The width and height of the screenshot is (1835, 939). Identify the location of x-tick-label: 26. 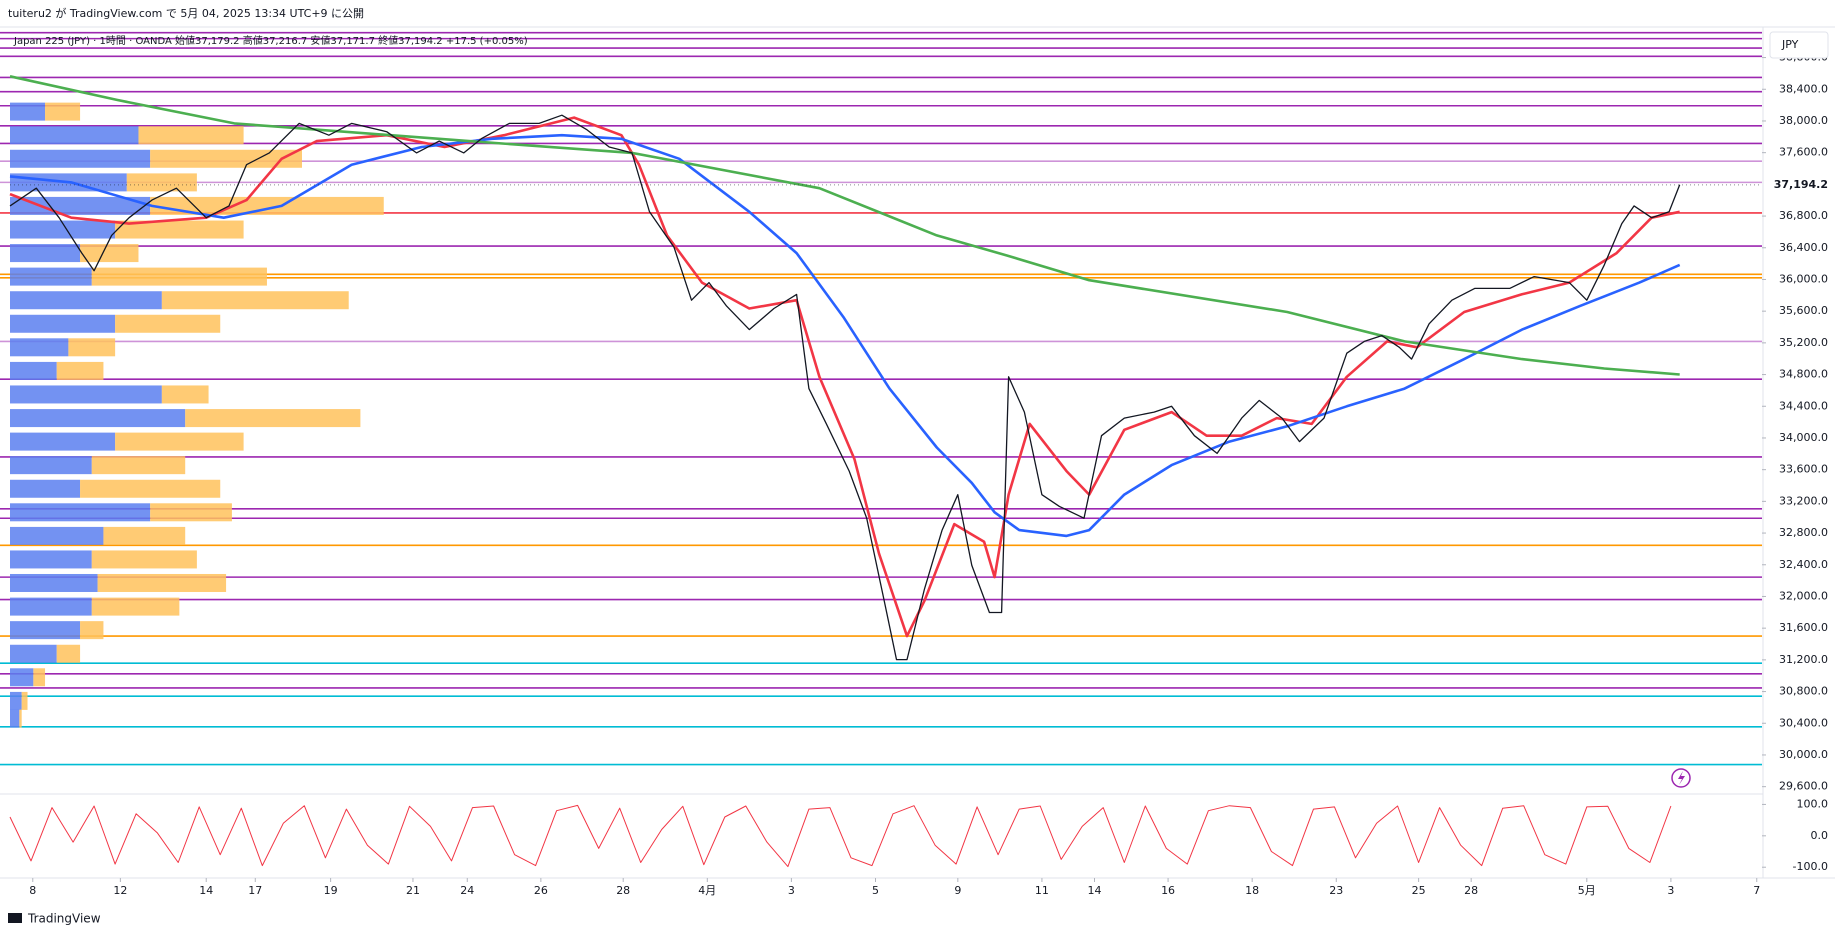
(541, 890).